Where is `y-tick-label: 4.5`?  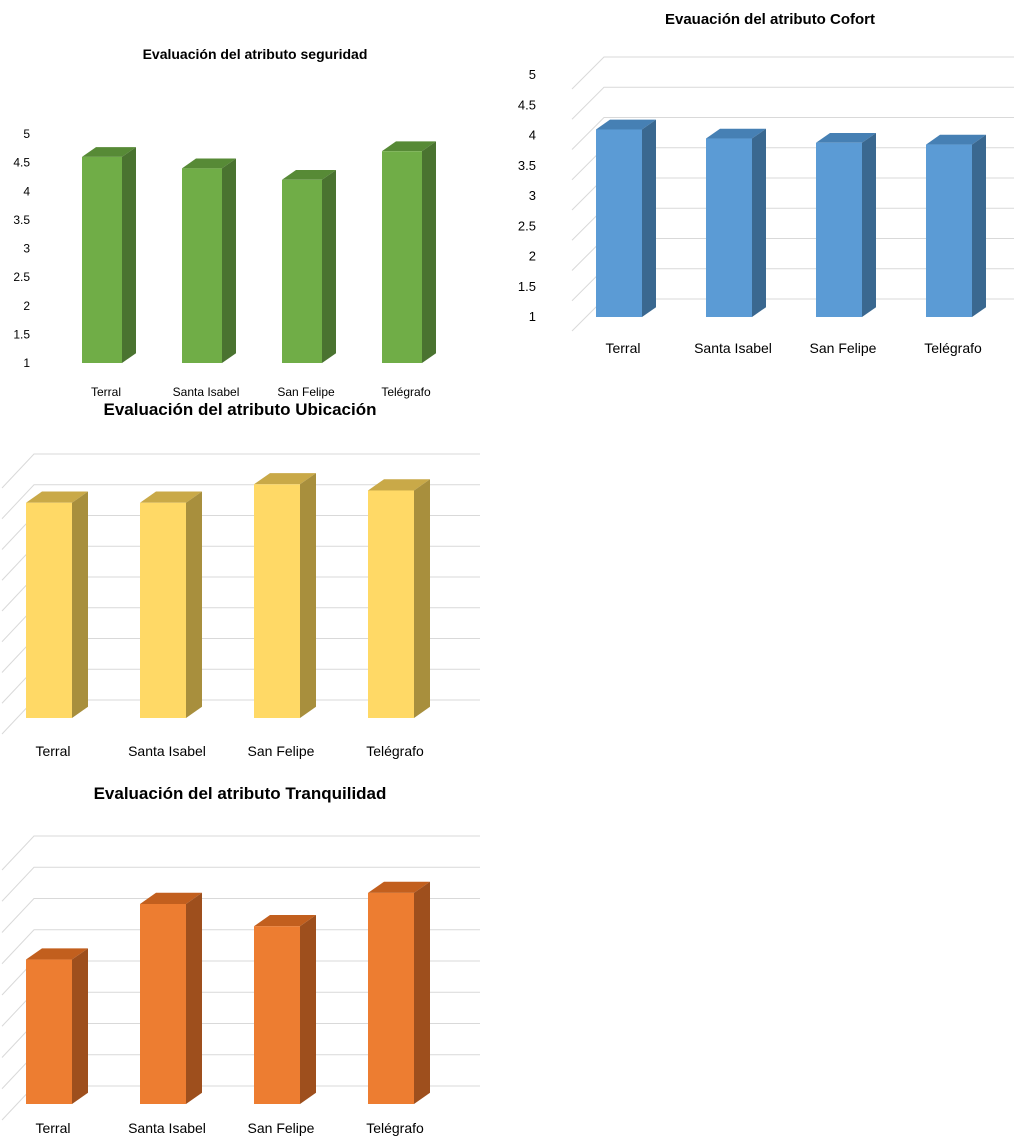 y-tick-label: 4.5 is located at coordinates (21, 163).